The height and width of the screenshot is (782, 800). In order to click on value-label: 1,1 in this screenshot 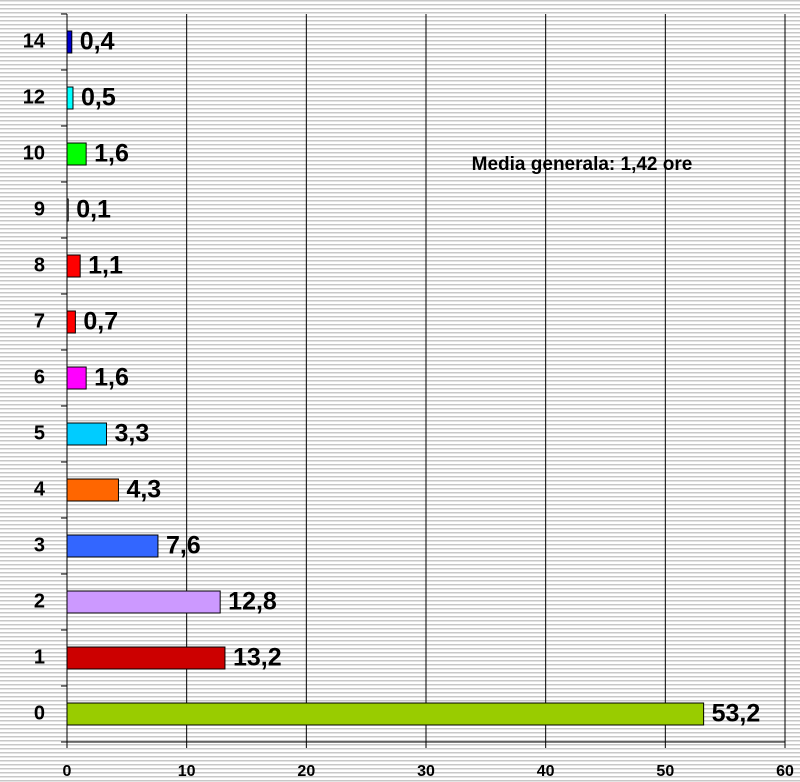, I will do `click(105, 266)`.